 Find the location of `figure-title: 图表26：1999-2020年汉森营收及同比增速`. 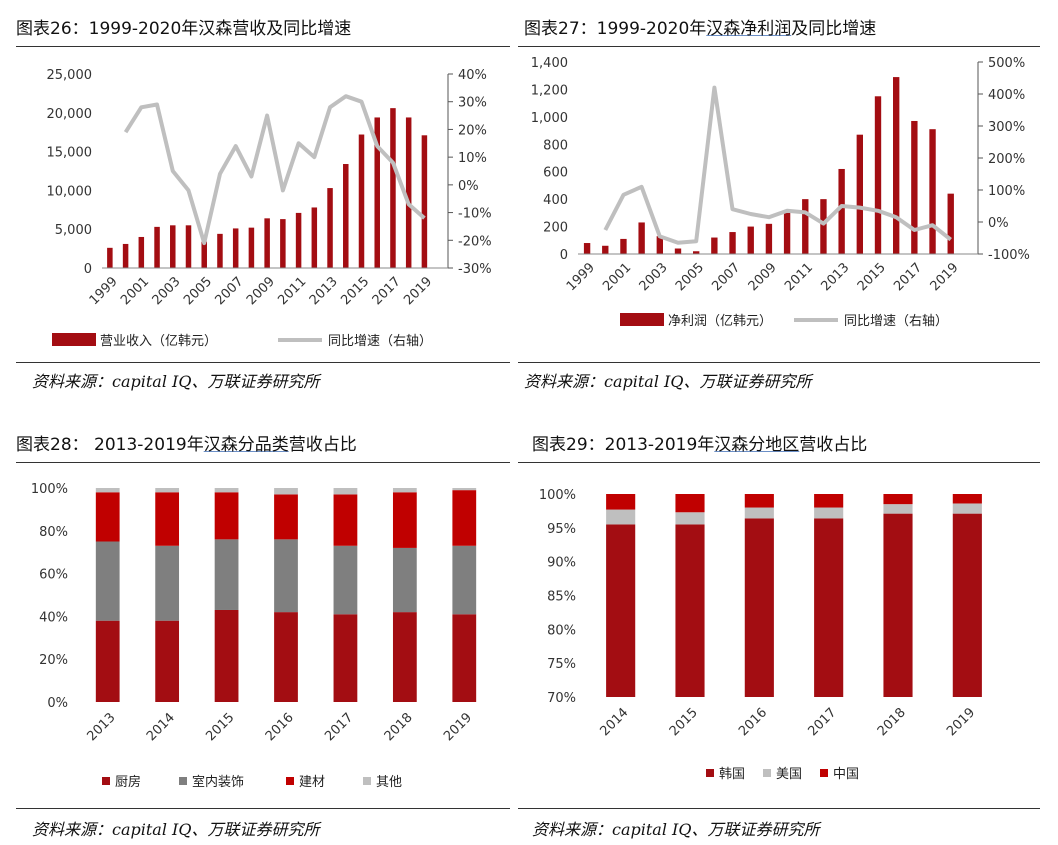

figure-title: 图表26：1999-2020年汉森营收及同比增速 is located at coordinates (184, 29).